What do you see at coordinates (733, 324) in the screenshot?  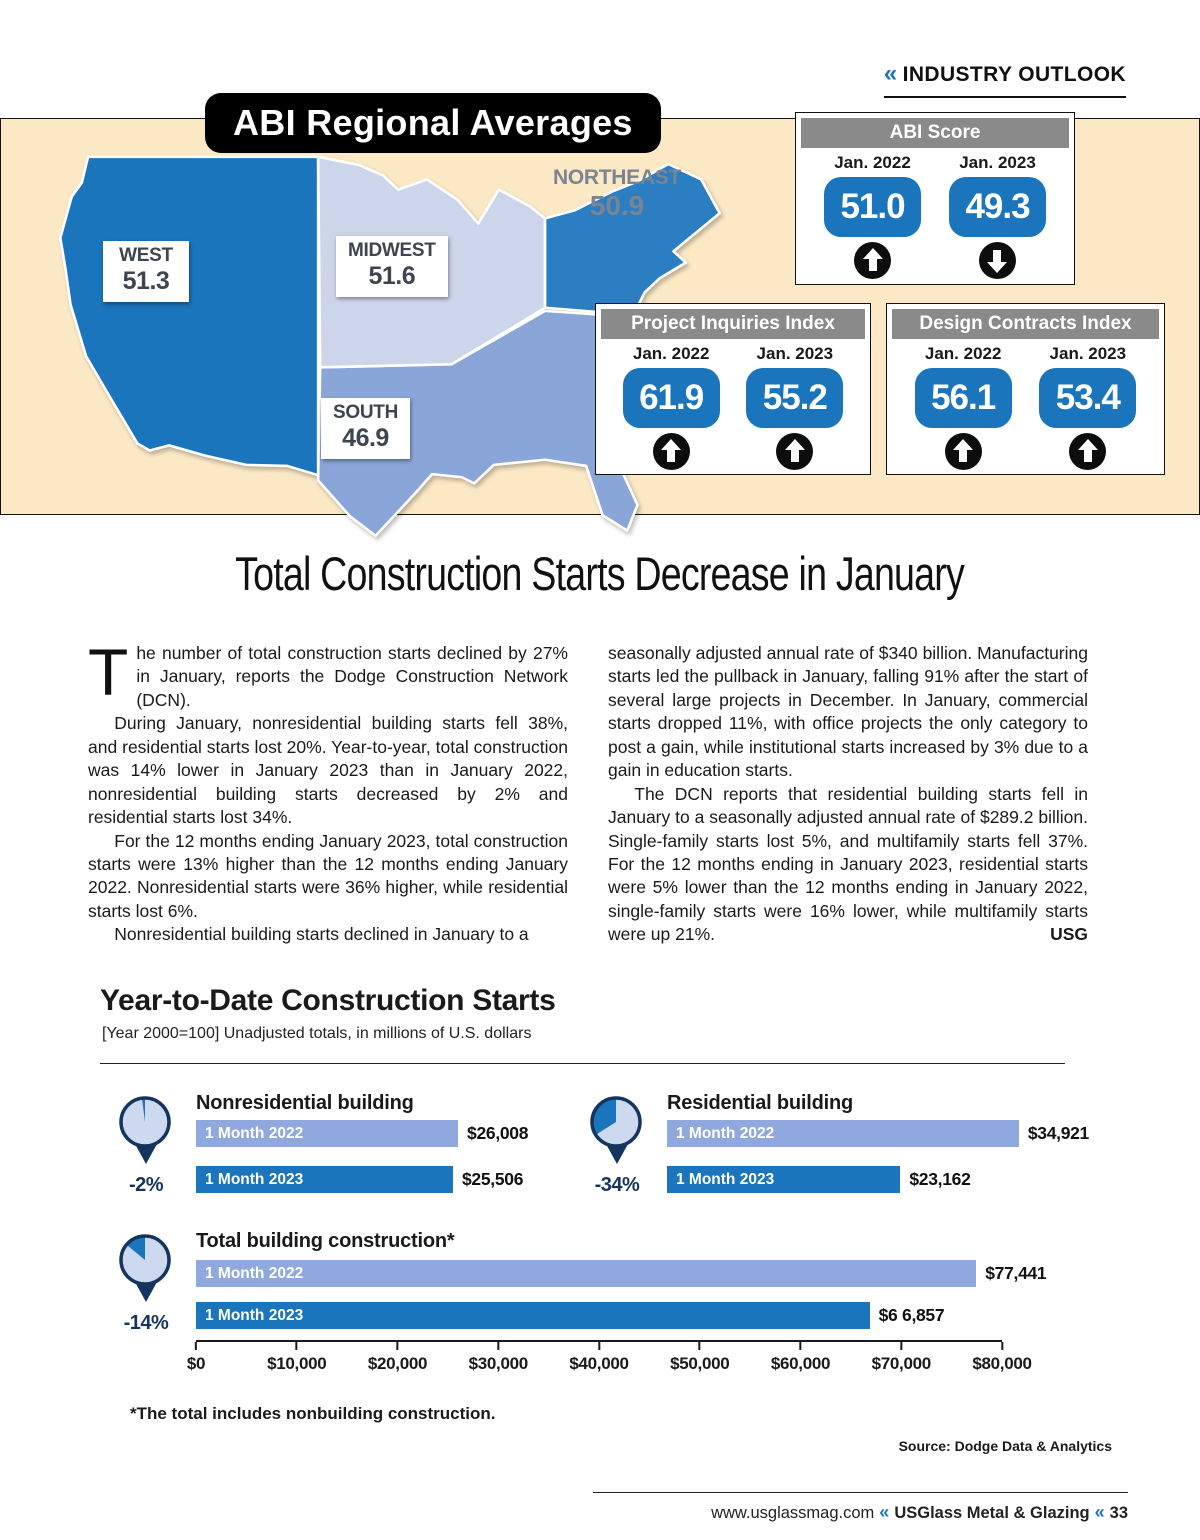 I see `score-box-header: Project Inquiries Index` at bounding box center [733, 324].